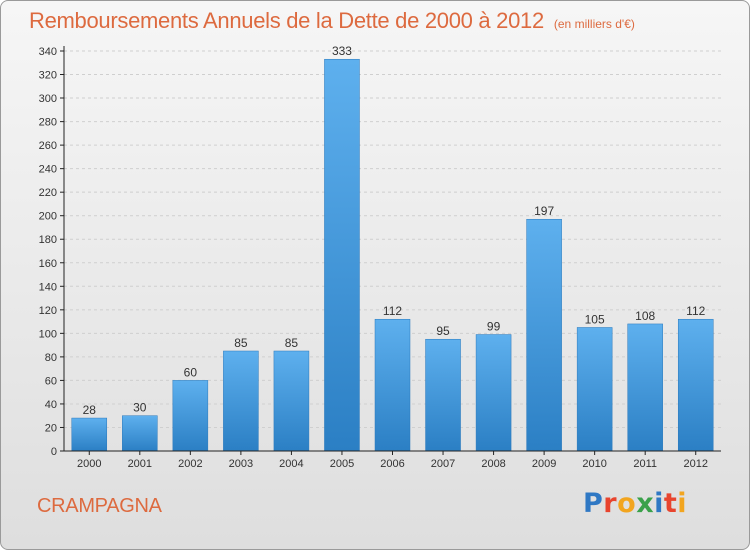 The height and width of the screenshot is (550, 750). Describe the element at coordinates (443, 464) in the screenshot. I see `x-tick-label-2007: 2007` at that location.